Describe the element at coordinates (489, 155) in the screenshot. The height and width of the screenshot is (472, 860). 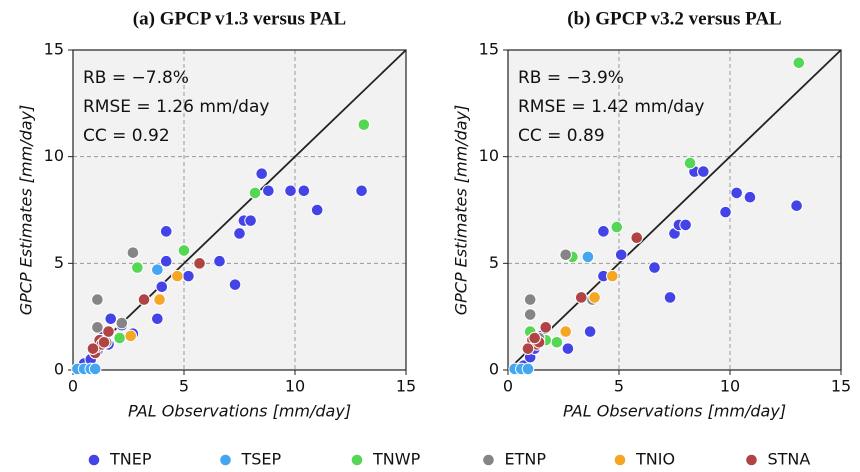
I see `y-tick-label: 10` at that location.